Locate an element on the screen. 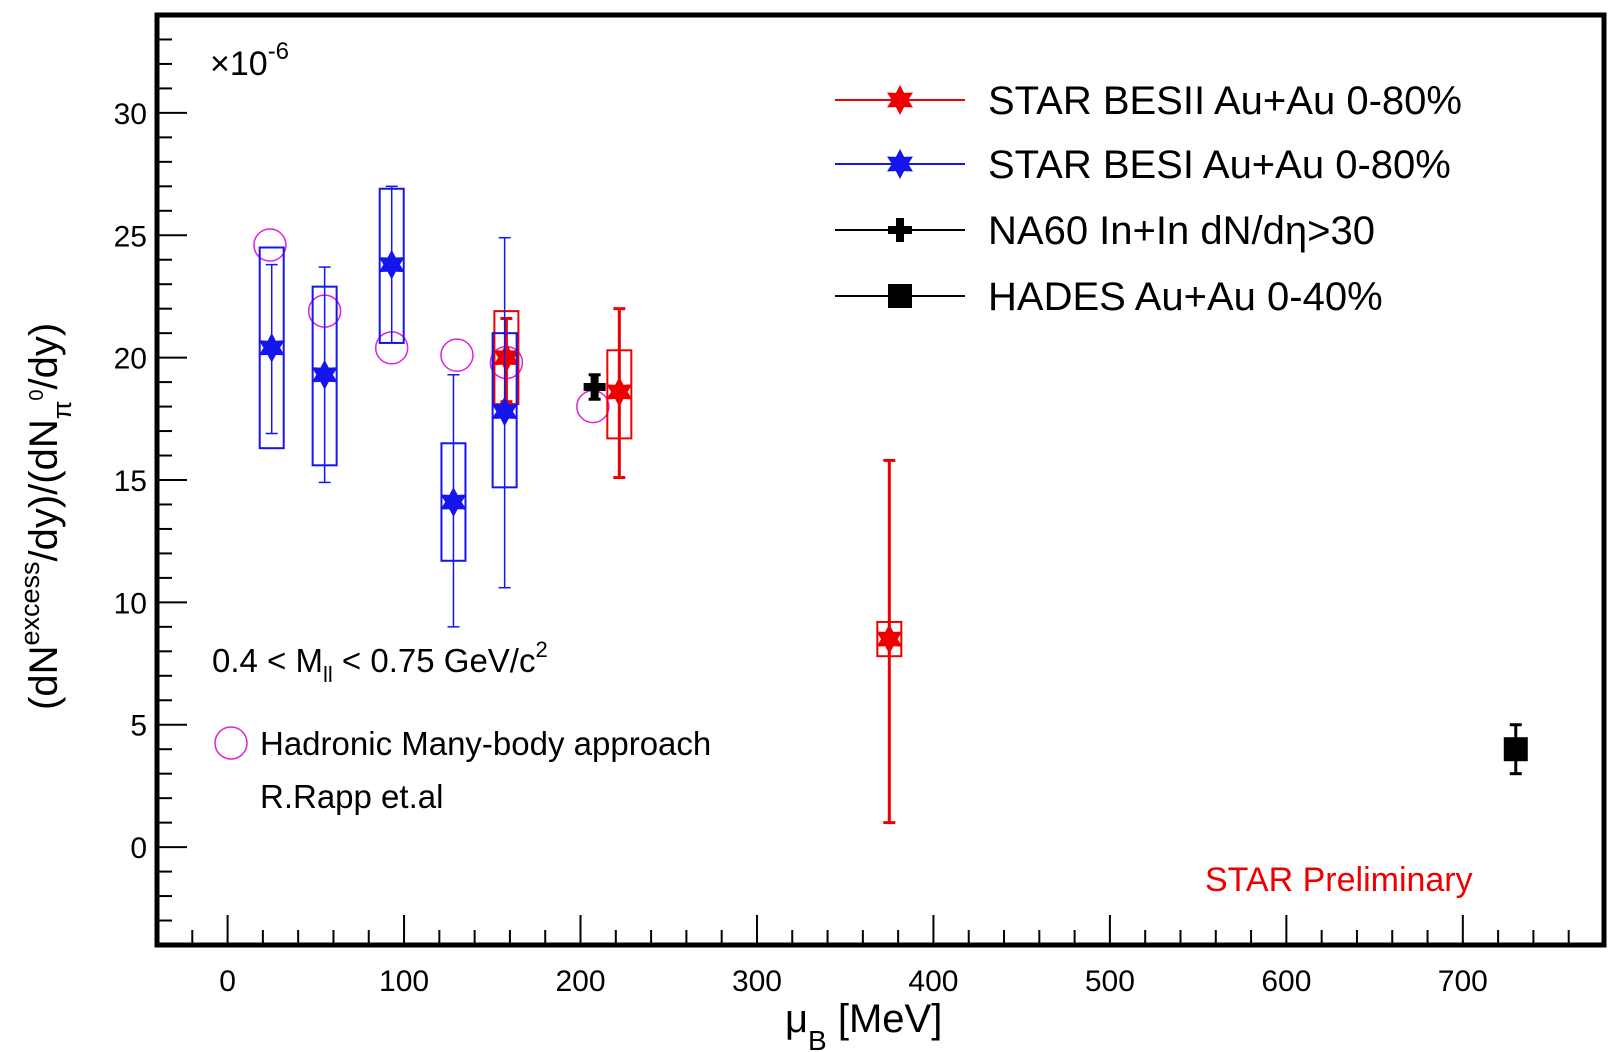 This screenshot has width=1622, height=1052. legend-label-besi: STAR BESI Au+Au 0-80% is located at coordinates (1219, 165).